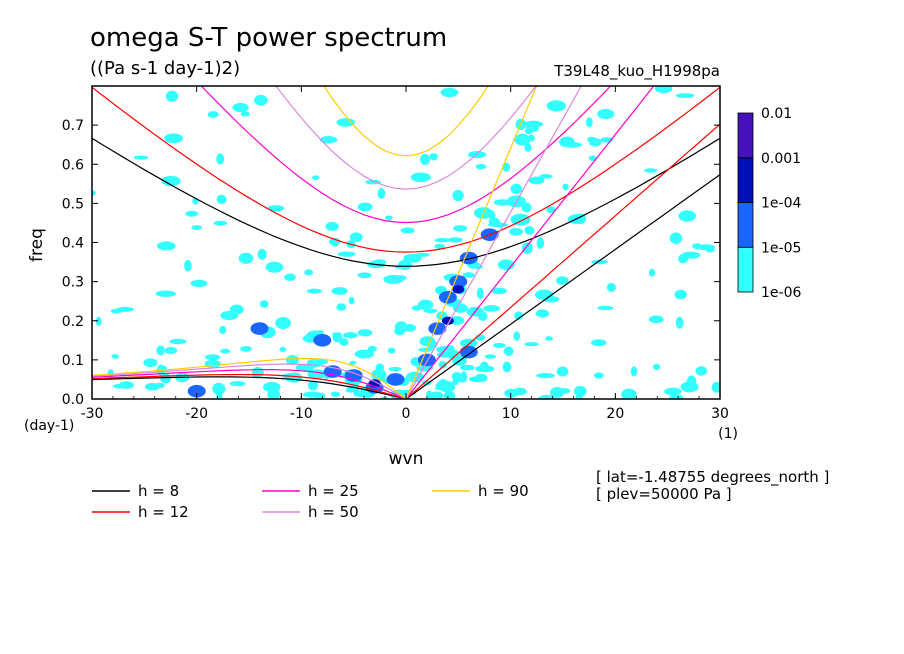 The width and height of the screenshot is (904, 654). I want to click on legend-label: h = 8, so click(158, 491).